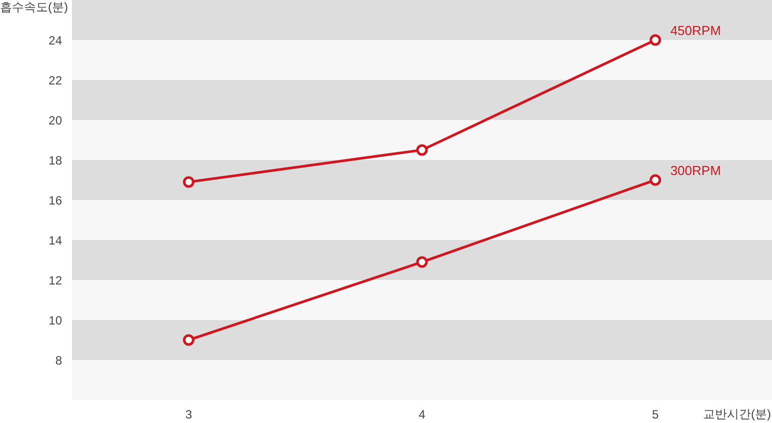  Describe the element at coordinates (422, 415) in the screenshot. I see `x-tick-label: 4` at that location.